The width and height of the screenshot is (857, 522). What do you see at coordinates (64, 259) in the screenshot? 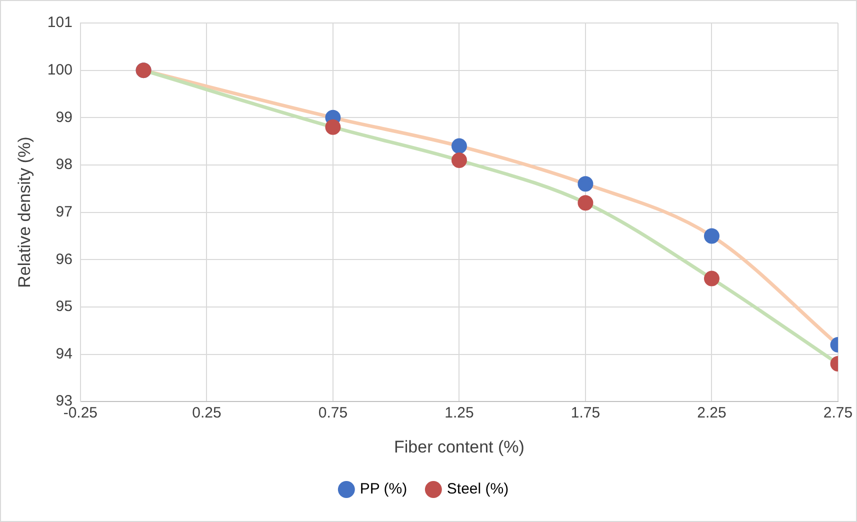
I see `y-tick-label: 96` at bounding box center [64, 259].